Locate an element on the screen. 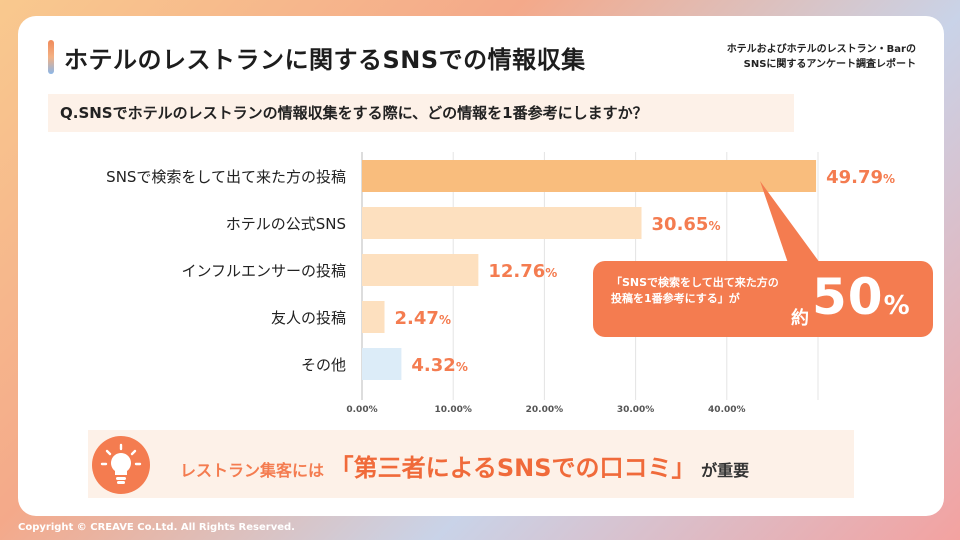 This screenshot has width=960, height=540. callout-number: 50 is located at coordinates (848, 297).